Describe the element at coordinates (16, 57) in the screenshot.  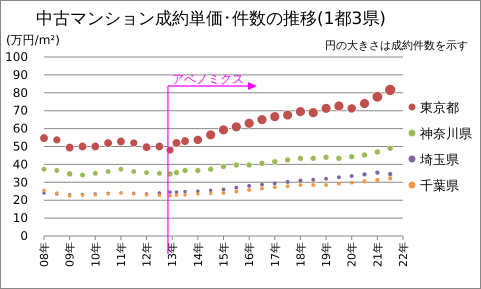
I see `y-tick-label: 100` at that location.